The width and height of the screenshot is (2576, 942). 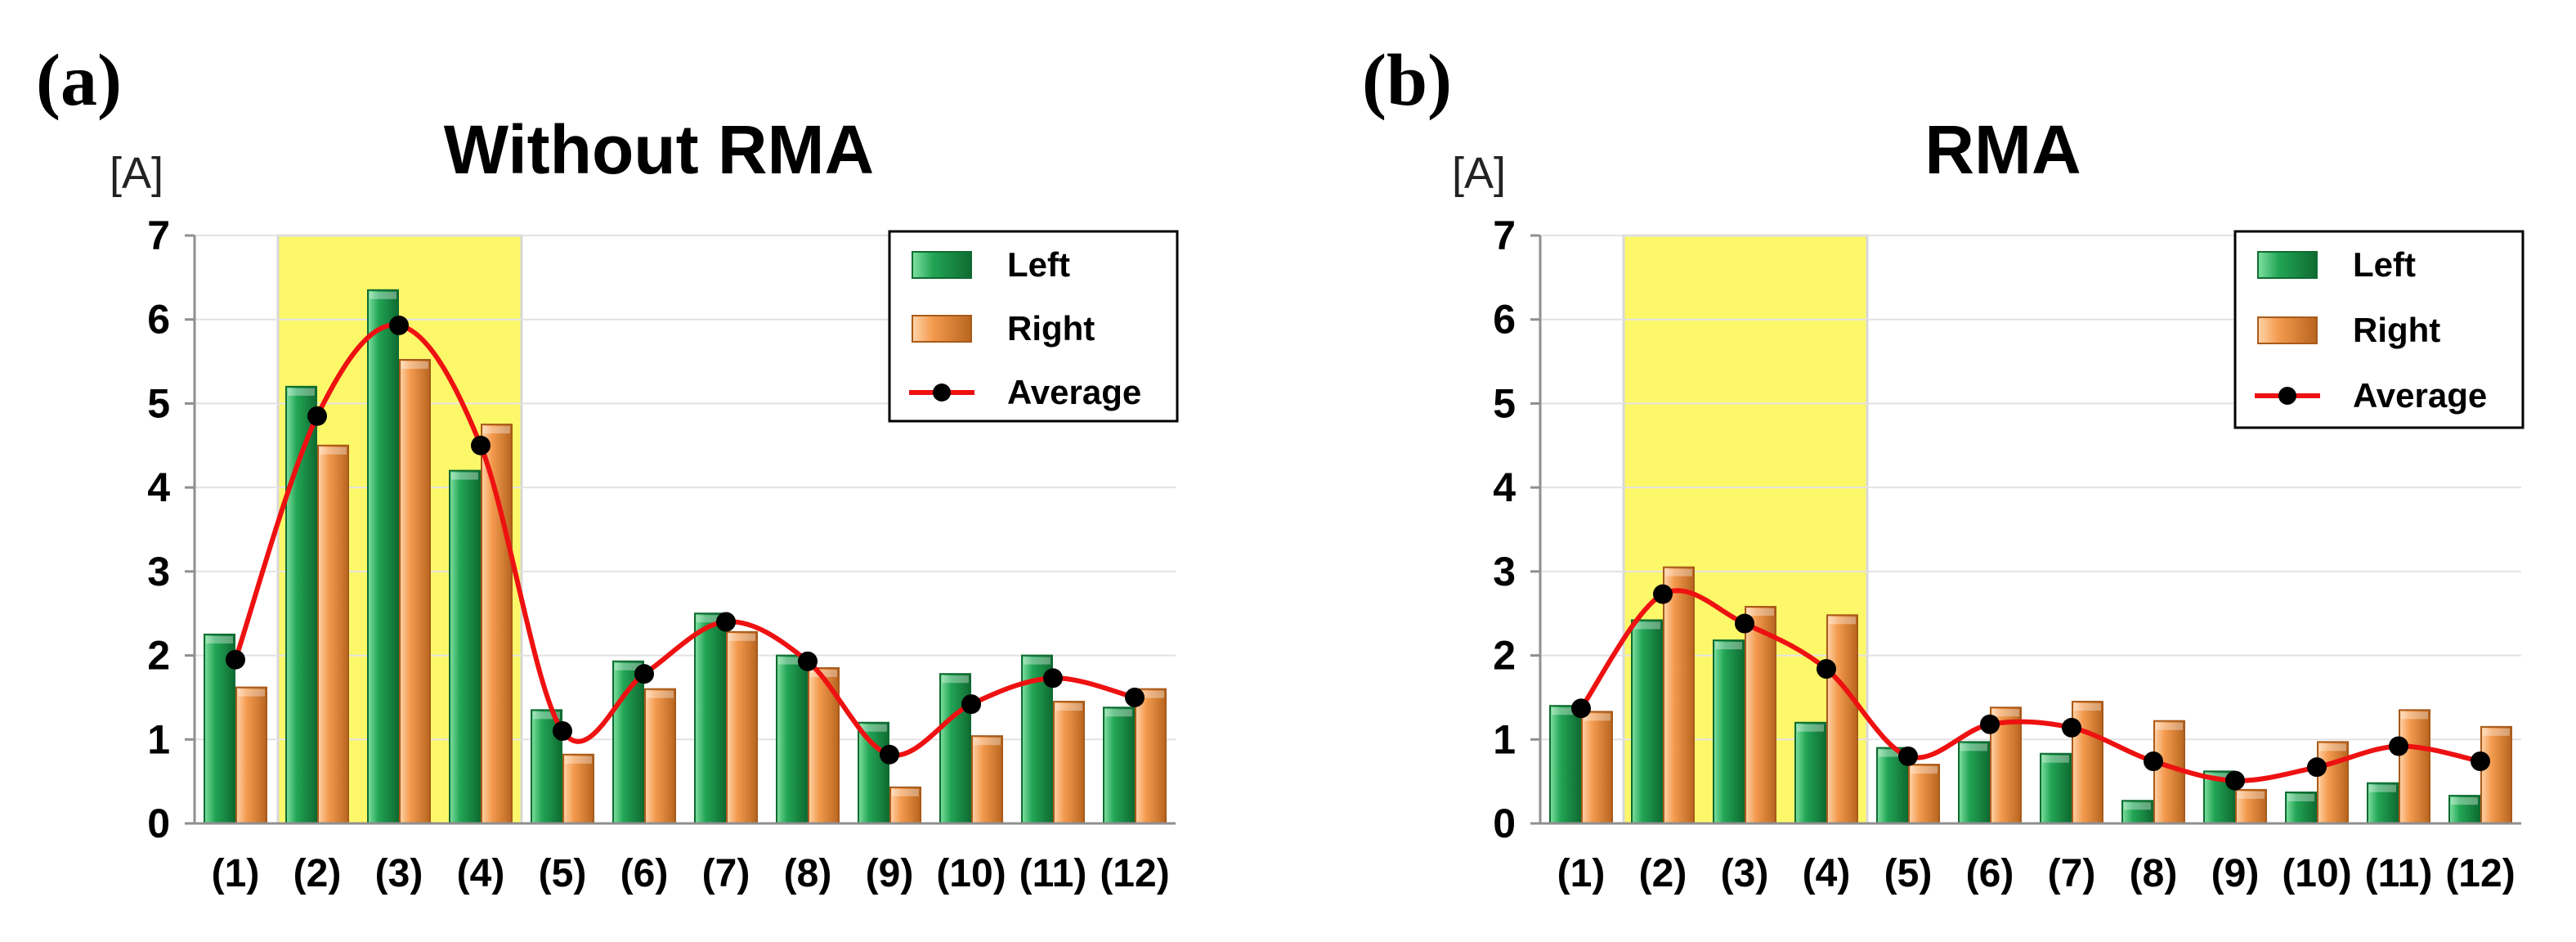 What do you see at coordinates (890, 873) in the screenshot?
I see `x-tick-label: (9)` at bounding box center [890, 873].